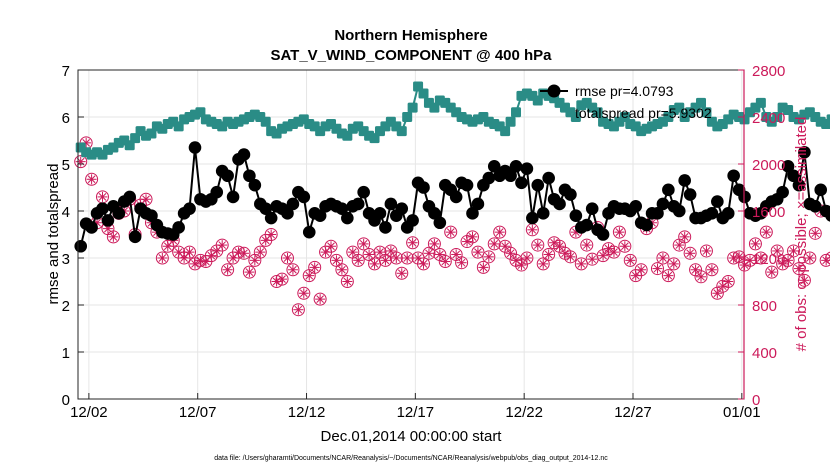 This screenshot has width=830, height=470. What do you see at coordinates (66, 165) in the screenshot?
I see `y-left-tick-label: 5` at bounding box center [66, 165].